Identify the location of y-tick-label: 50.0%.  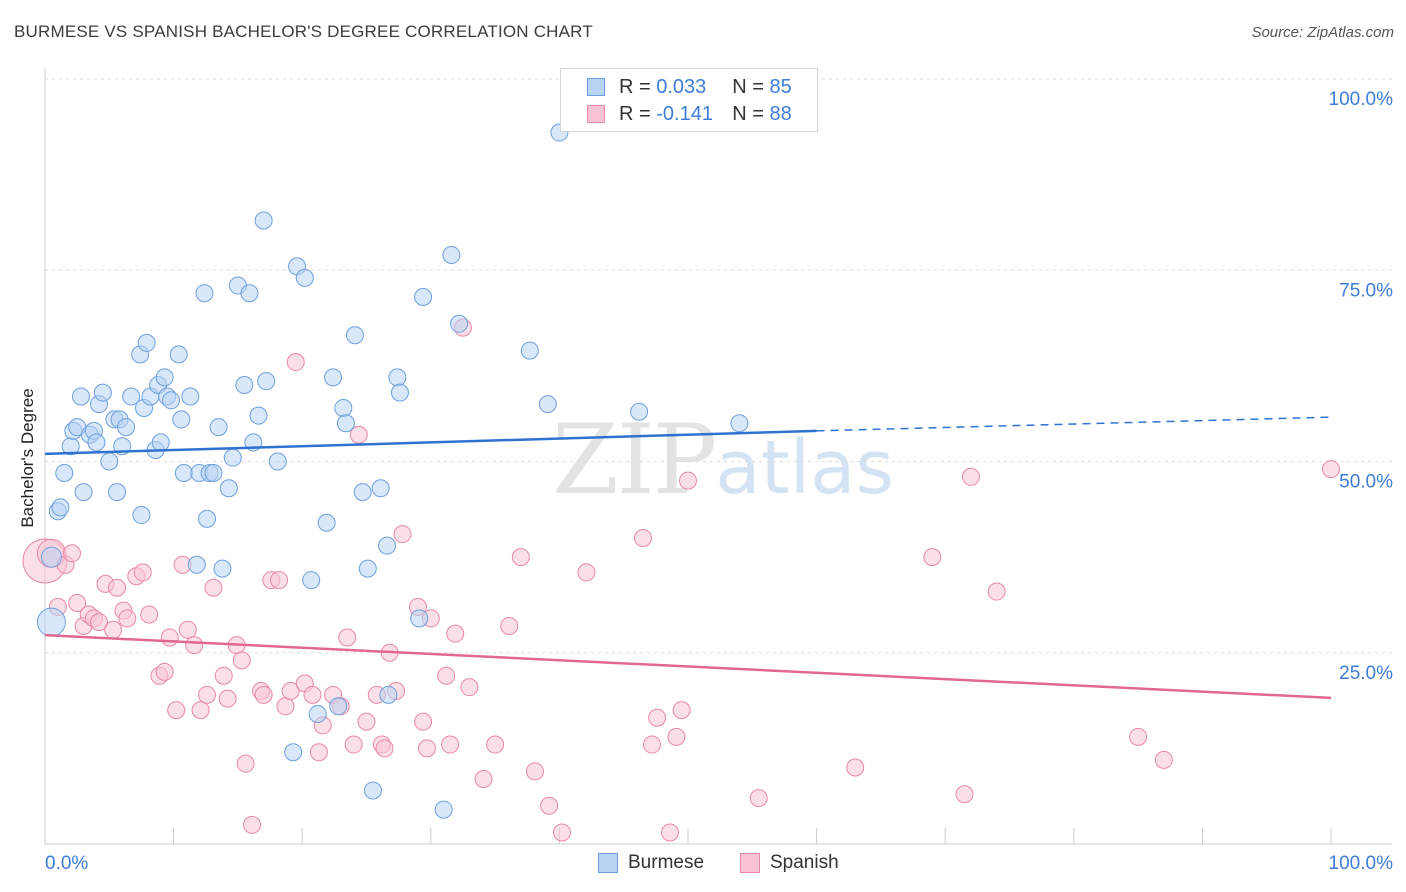
(1366, 482).